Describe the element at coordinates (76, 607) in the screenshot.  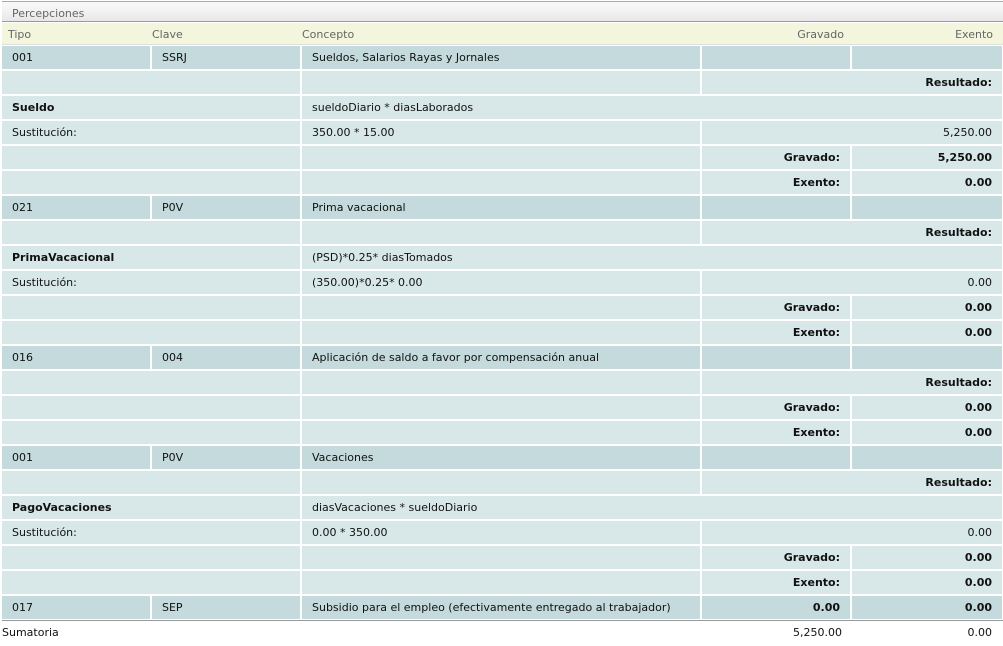
I see `cell-tipo: 017` at that location.